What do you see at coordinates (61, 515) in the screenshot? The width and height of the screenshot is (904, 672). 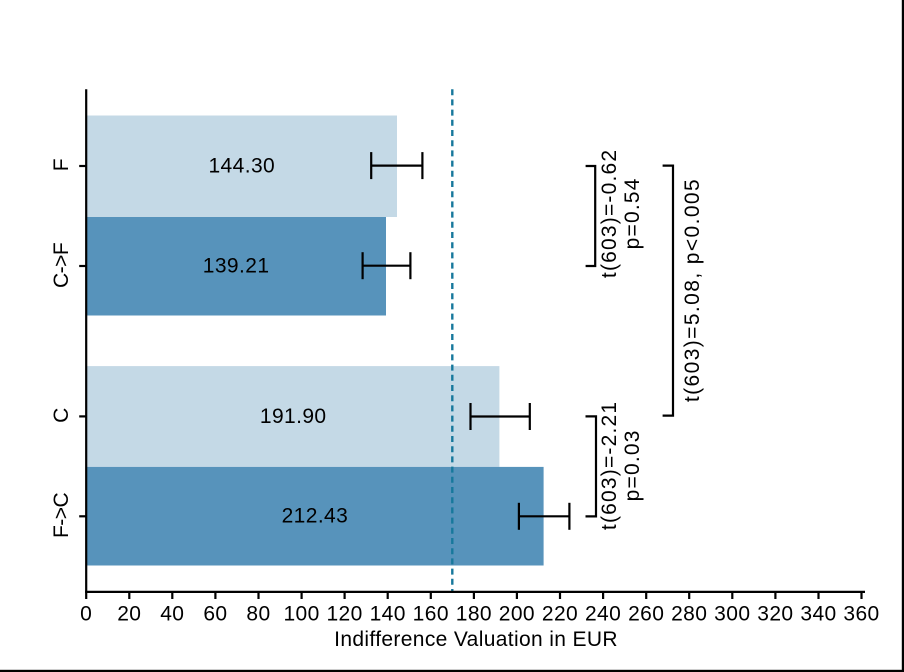 I see `svg-text: F->C` at bounding box center [61, 515].